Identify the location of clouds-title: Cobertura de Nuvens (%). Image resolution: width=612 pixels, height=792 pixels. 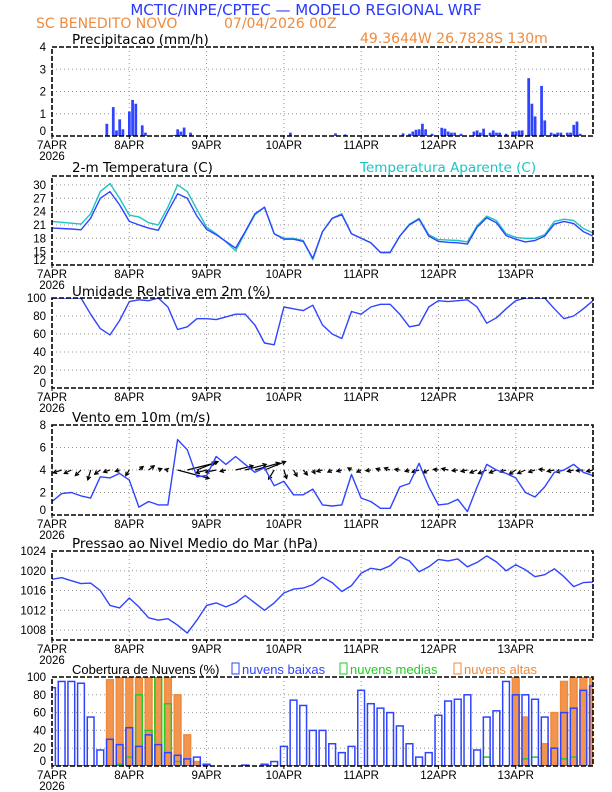
(145, 669).